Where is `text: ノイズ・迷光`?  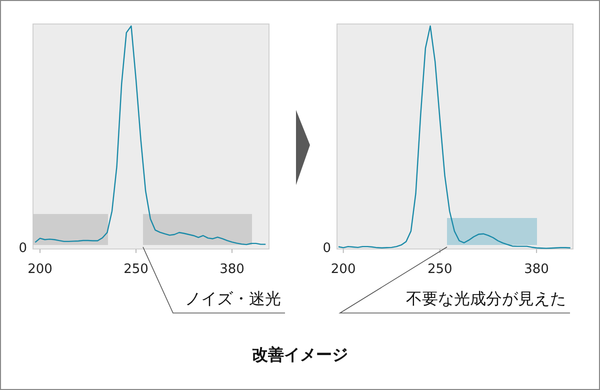
text: ノイズ・迷光 is located at coordinates (233, 298).